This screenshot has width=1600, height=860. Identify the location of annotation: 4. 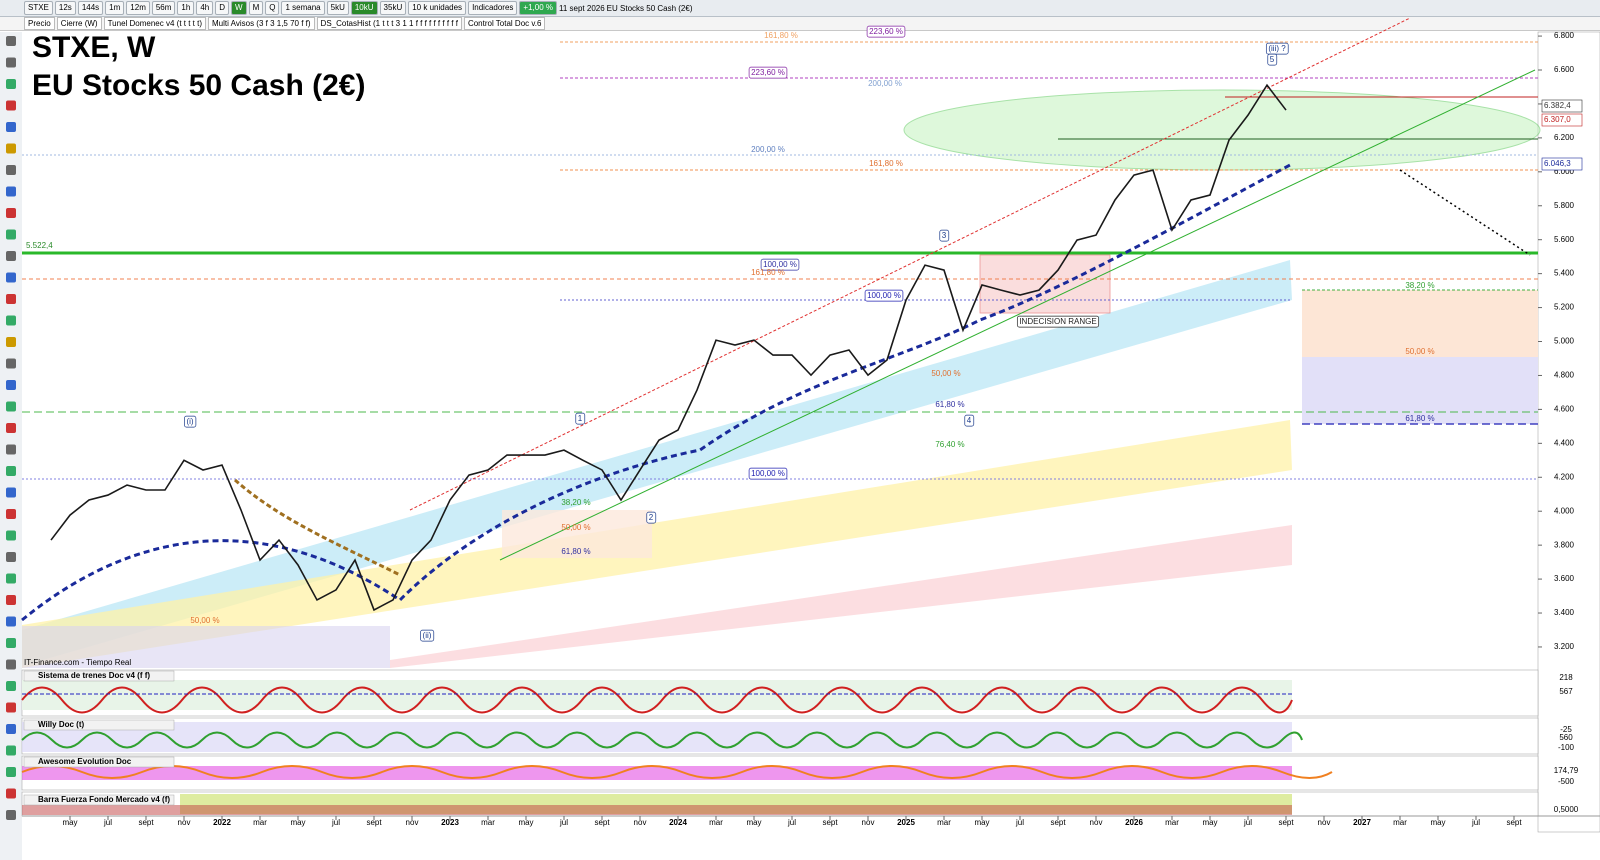
(969, 420).